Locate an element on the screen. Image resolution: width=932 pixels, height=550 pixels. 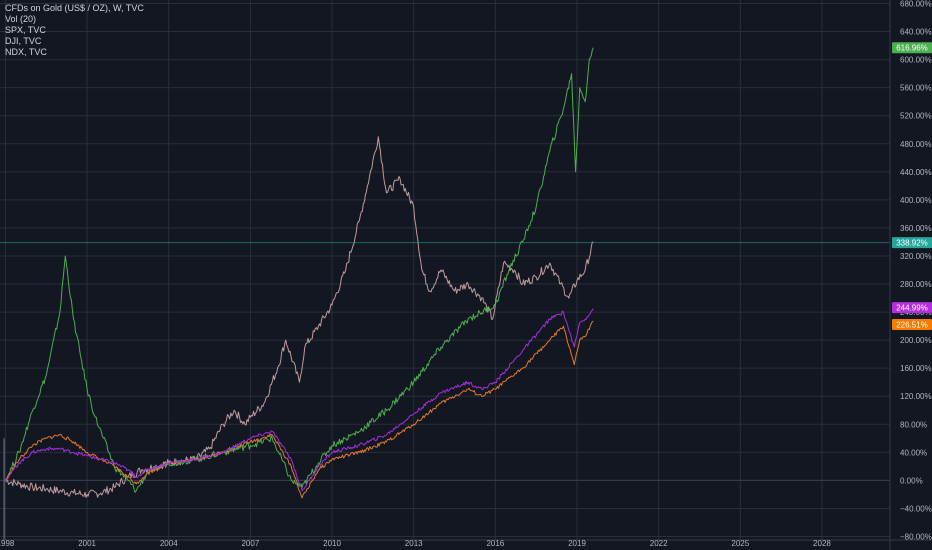
y-tick-label: 480.00% is located at coordinates (916, 144).